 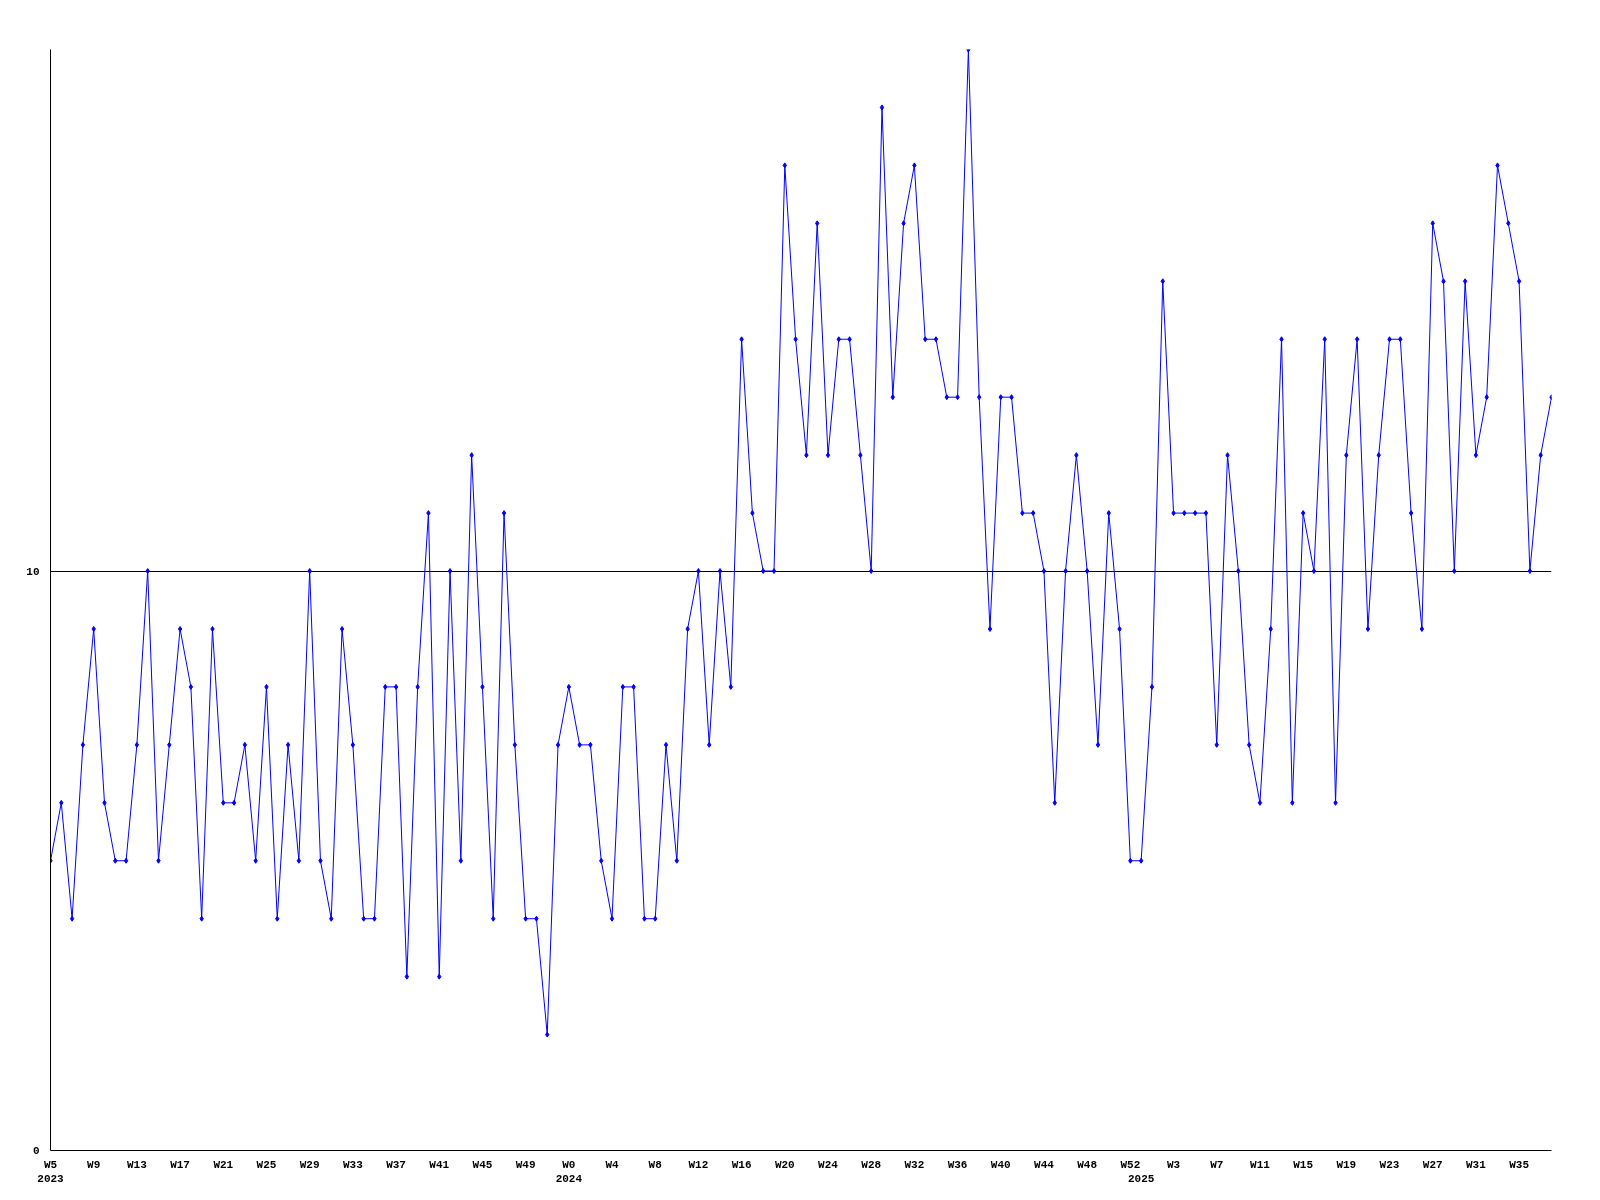 What do you see at coordinates (309, 1164) in the screenshot?
I see `x-tick-label: W29` at bounding box center [309, 1164].